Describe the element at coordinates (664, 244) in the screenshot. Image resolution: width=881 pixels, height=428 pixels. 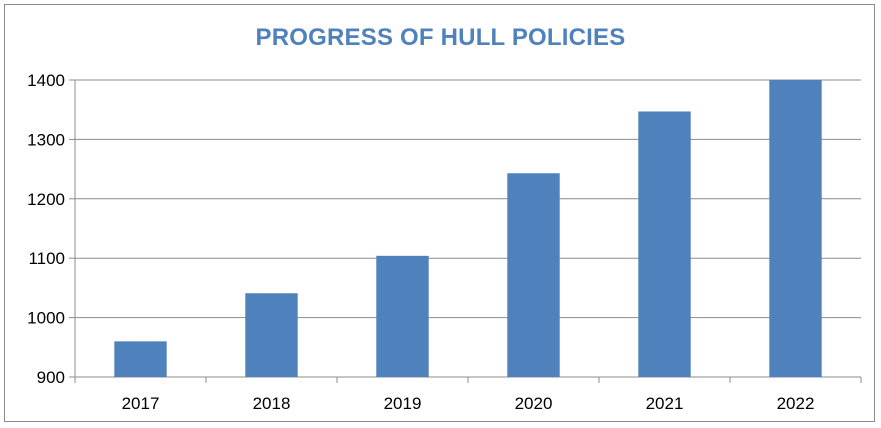
I see `bar-2021` at that location.